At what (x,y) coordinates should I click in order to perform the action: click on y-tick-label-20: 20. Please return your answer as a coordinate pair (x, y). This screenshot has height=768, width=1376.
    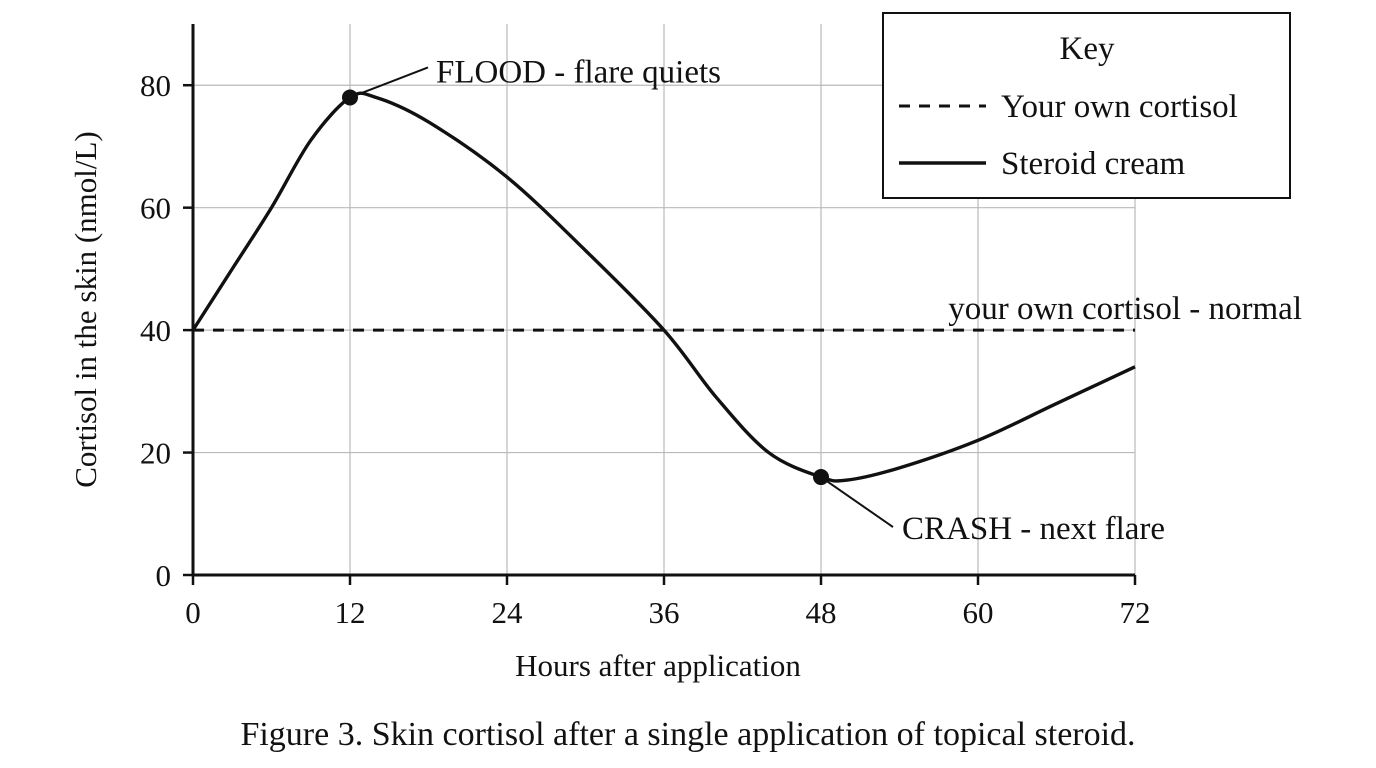
    Looking at the image, I should click on (155, 453).